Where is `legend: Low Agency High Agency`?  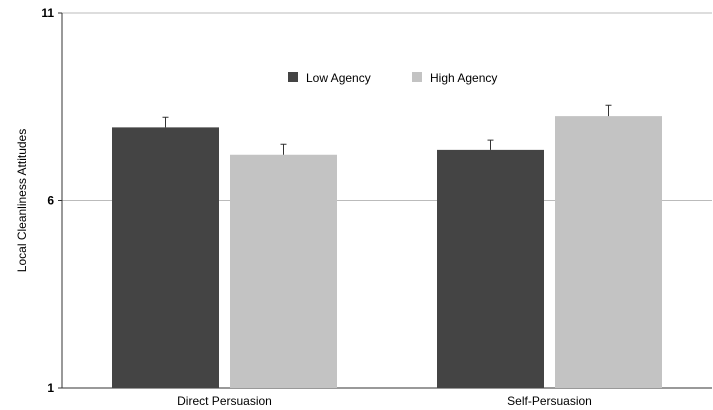
legend: Low Agency High Agency is located at coordinates (392, 78).